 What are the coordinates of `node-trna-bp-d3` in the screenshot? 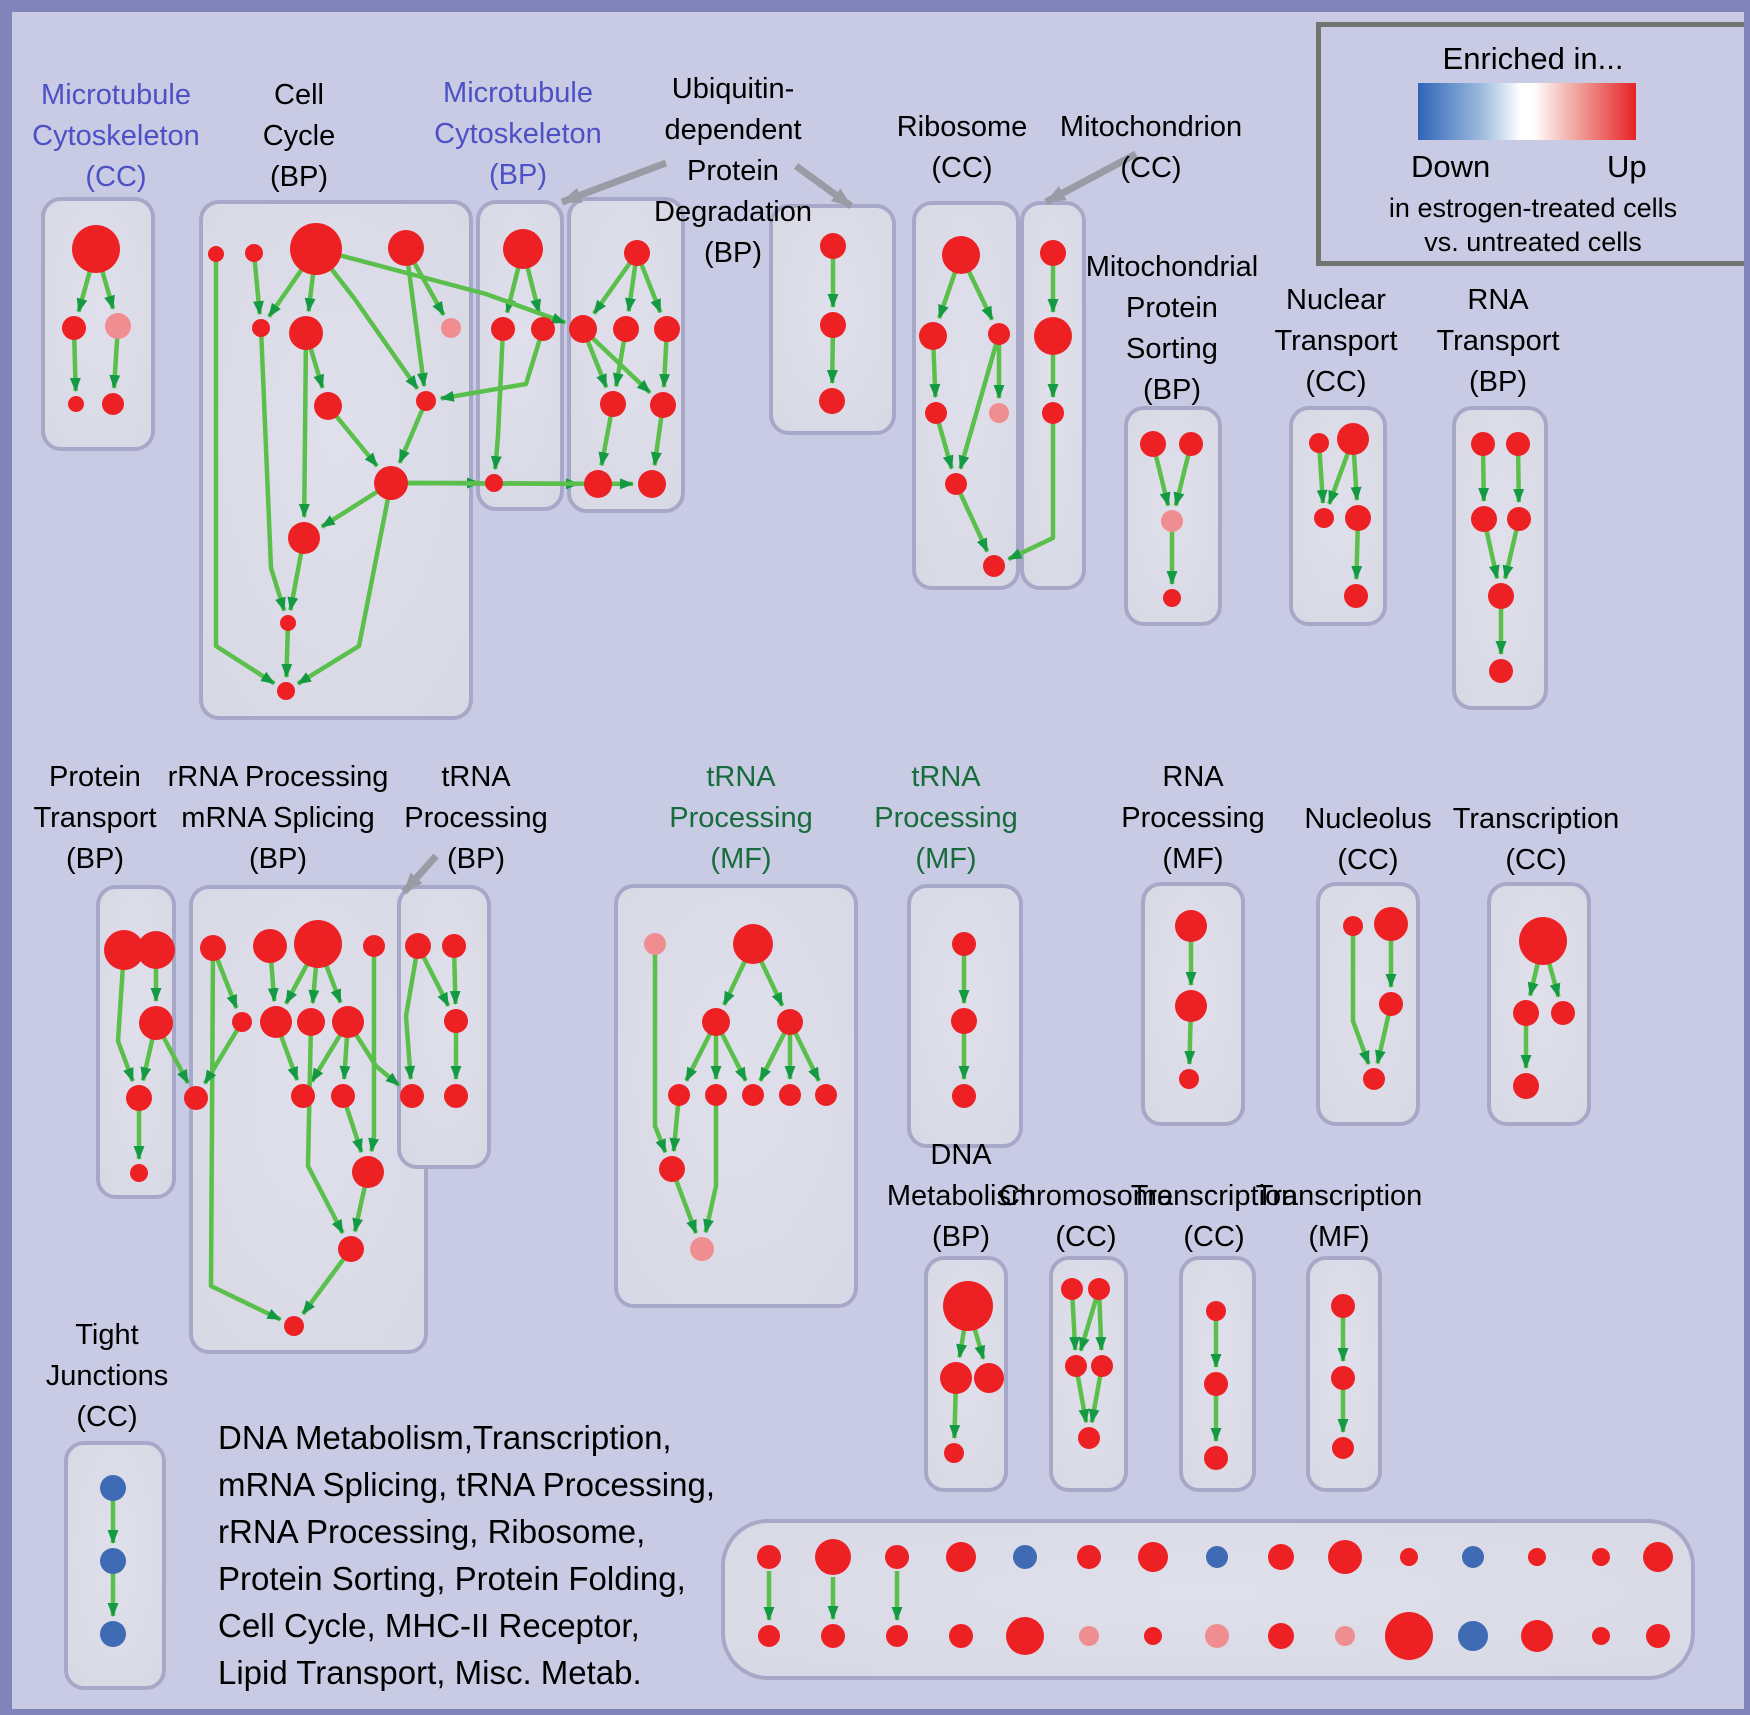 It's located at (456, 1021).